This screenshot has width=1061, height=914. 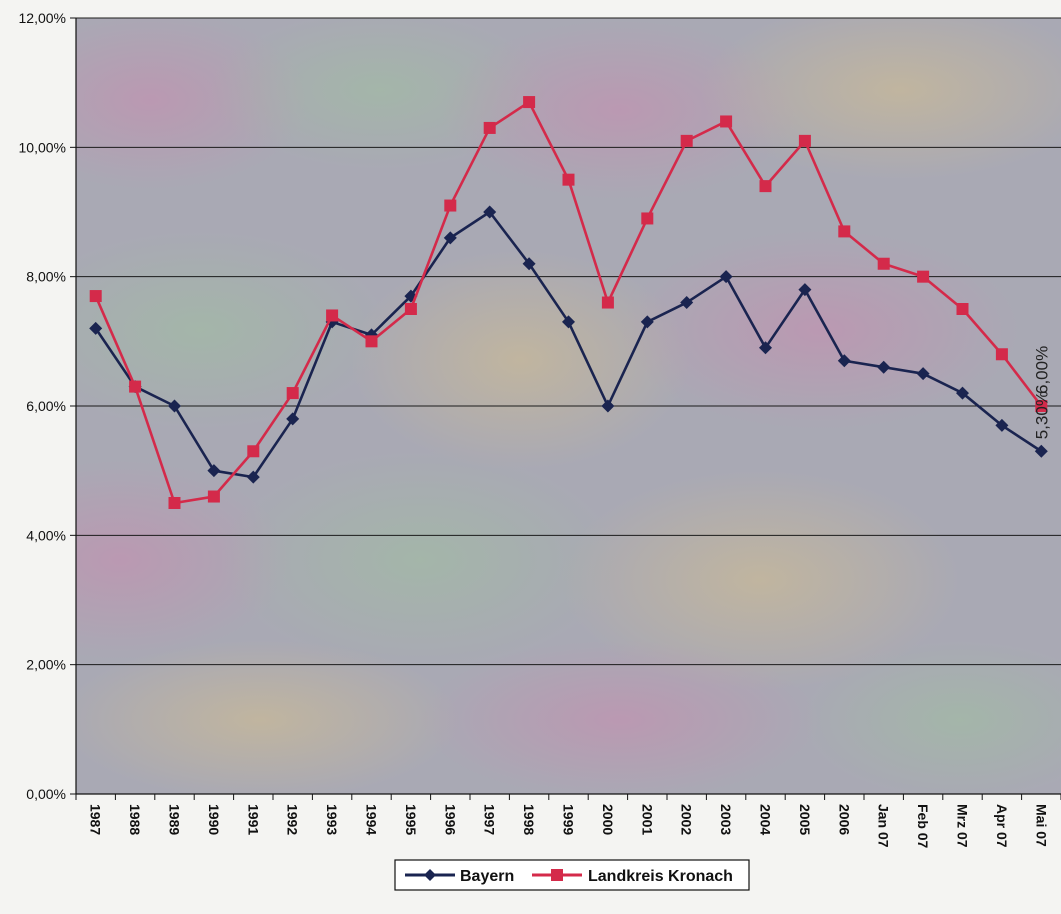 What do you see at coordinates (726, 819) in the screenshot?
I see `x-tick-label: 2003` at bounding box center [726, 819].